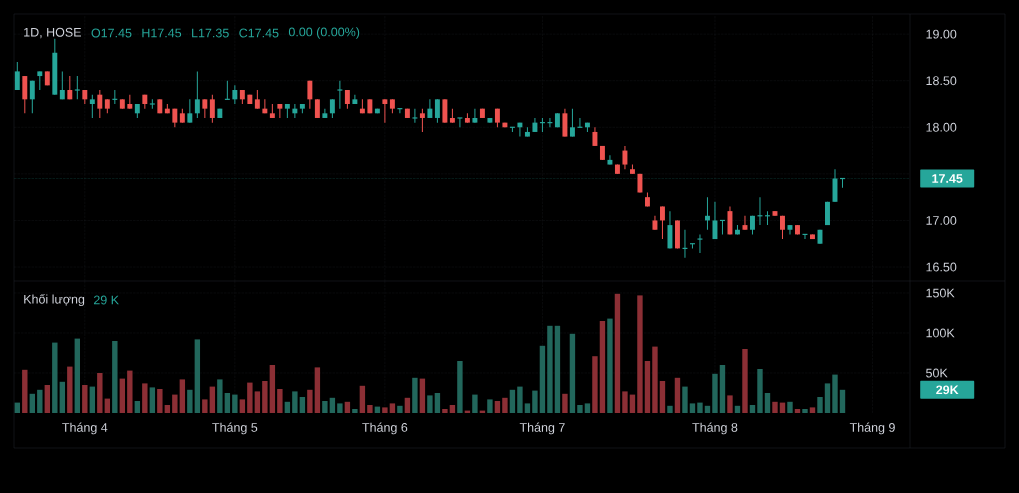 This screenshot has width=1019, height=493. I want to click on x-tick-label: Tháng 8, so click(715, 428).